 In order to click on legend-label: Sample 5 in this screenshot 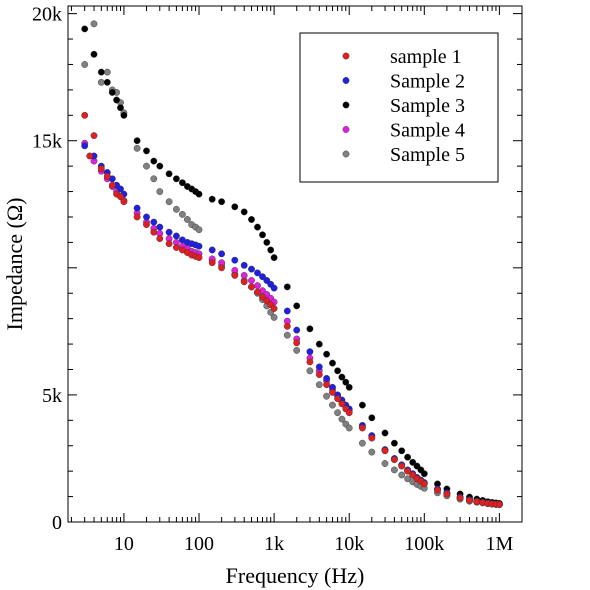, I will do `click(427, 155)`.